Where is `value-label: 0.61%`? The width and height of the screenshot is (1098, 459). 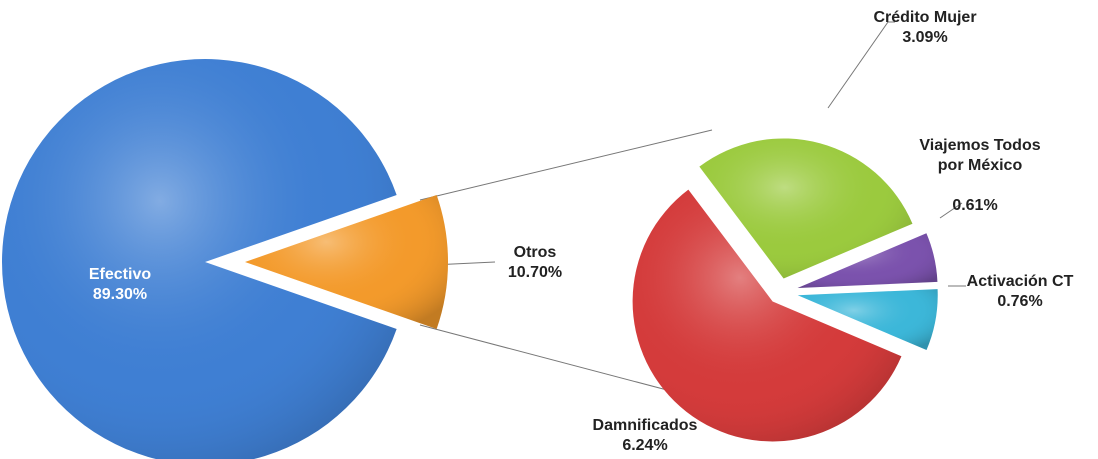 value-label: 0.61% is located at coordinates (975, 205).